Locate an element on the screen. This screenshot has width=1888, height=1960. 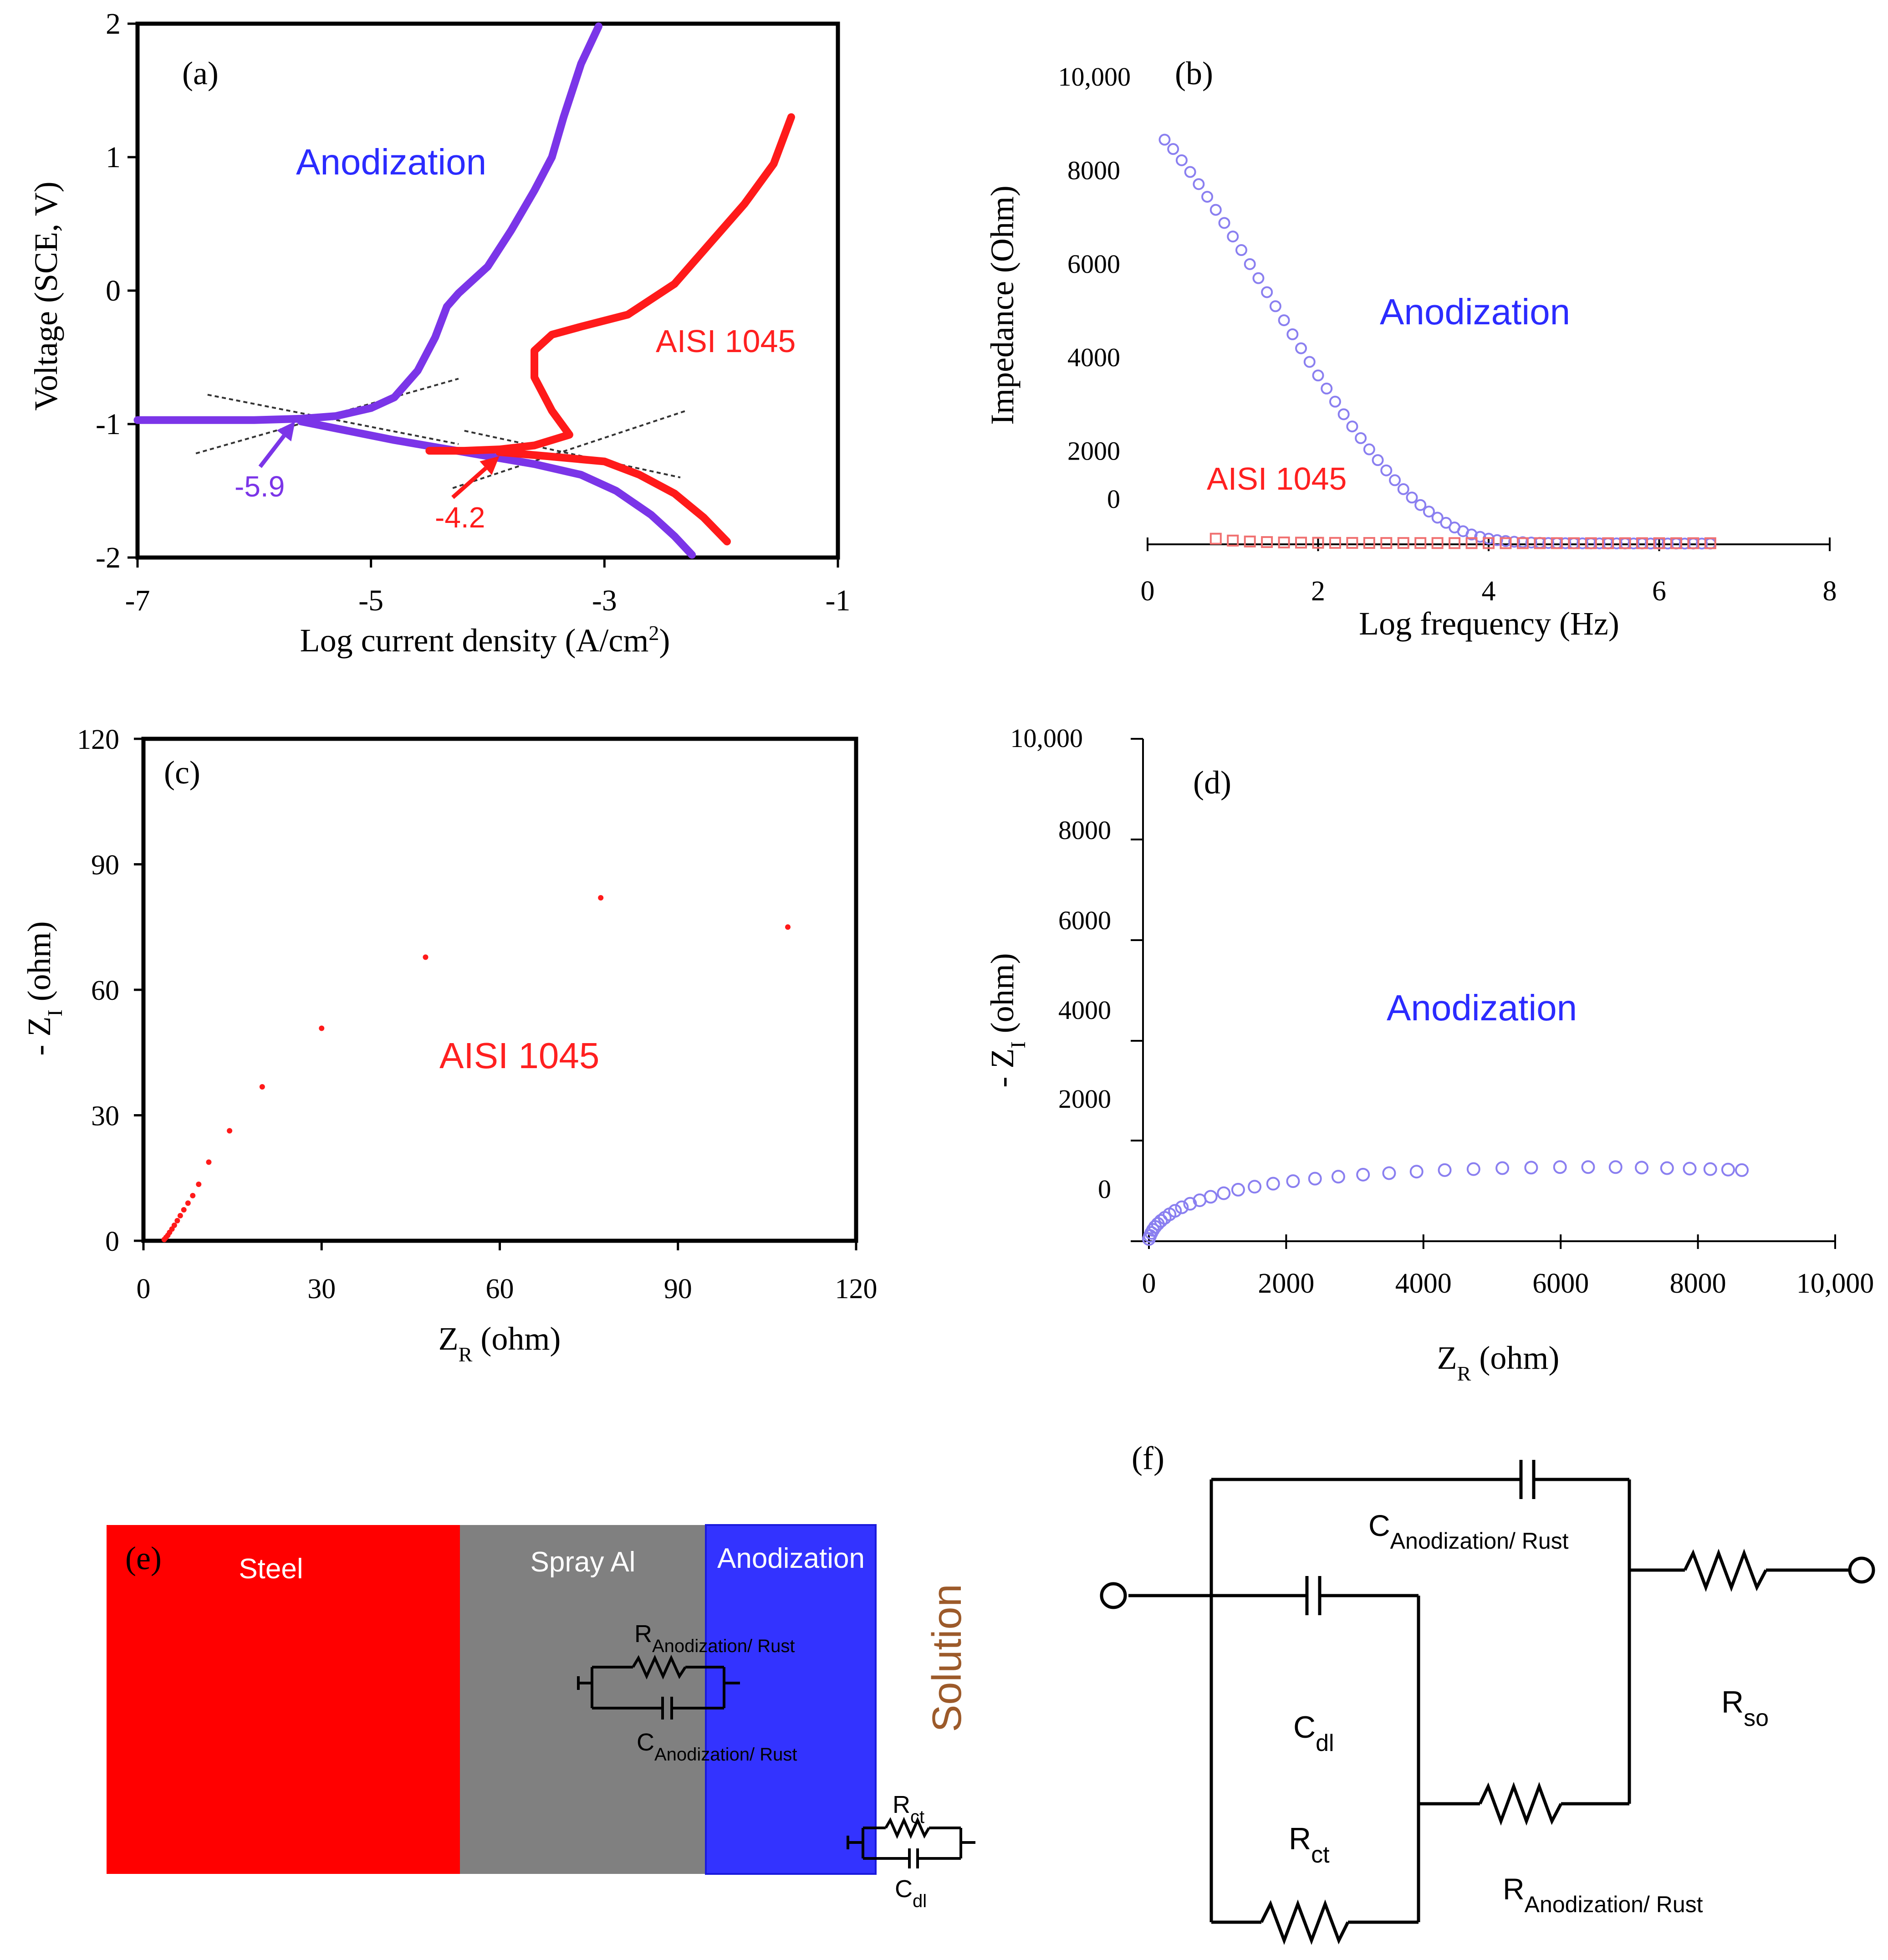
panel-c-x-label-sub: R is located at coordinates (466, 1354).